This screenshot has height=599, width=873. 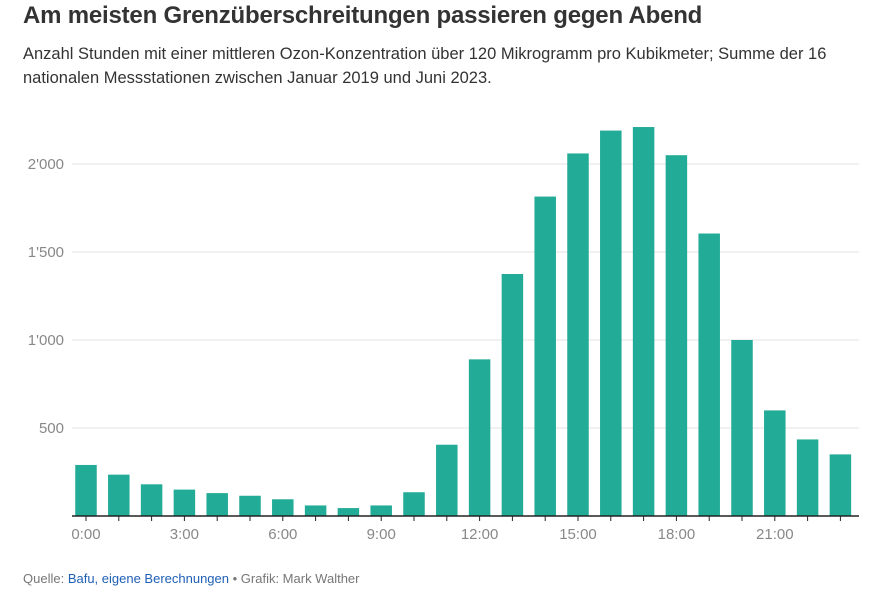 What do you see at coordinates (480, 534) in the screenshot?
I see `x-tick-label: 12:00` at bounding box center [480, 534].